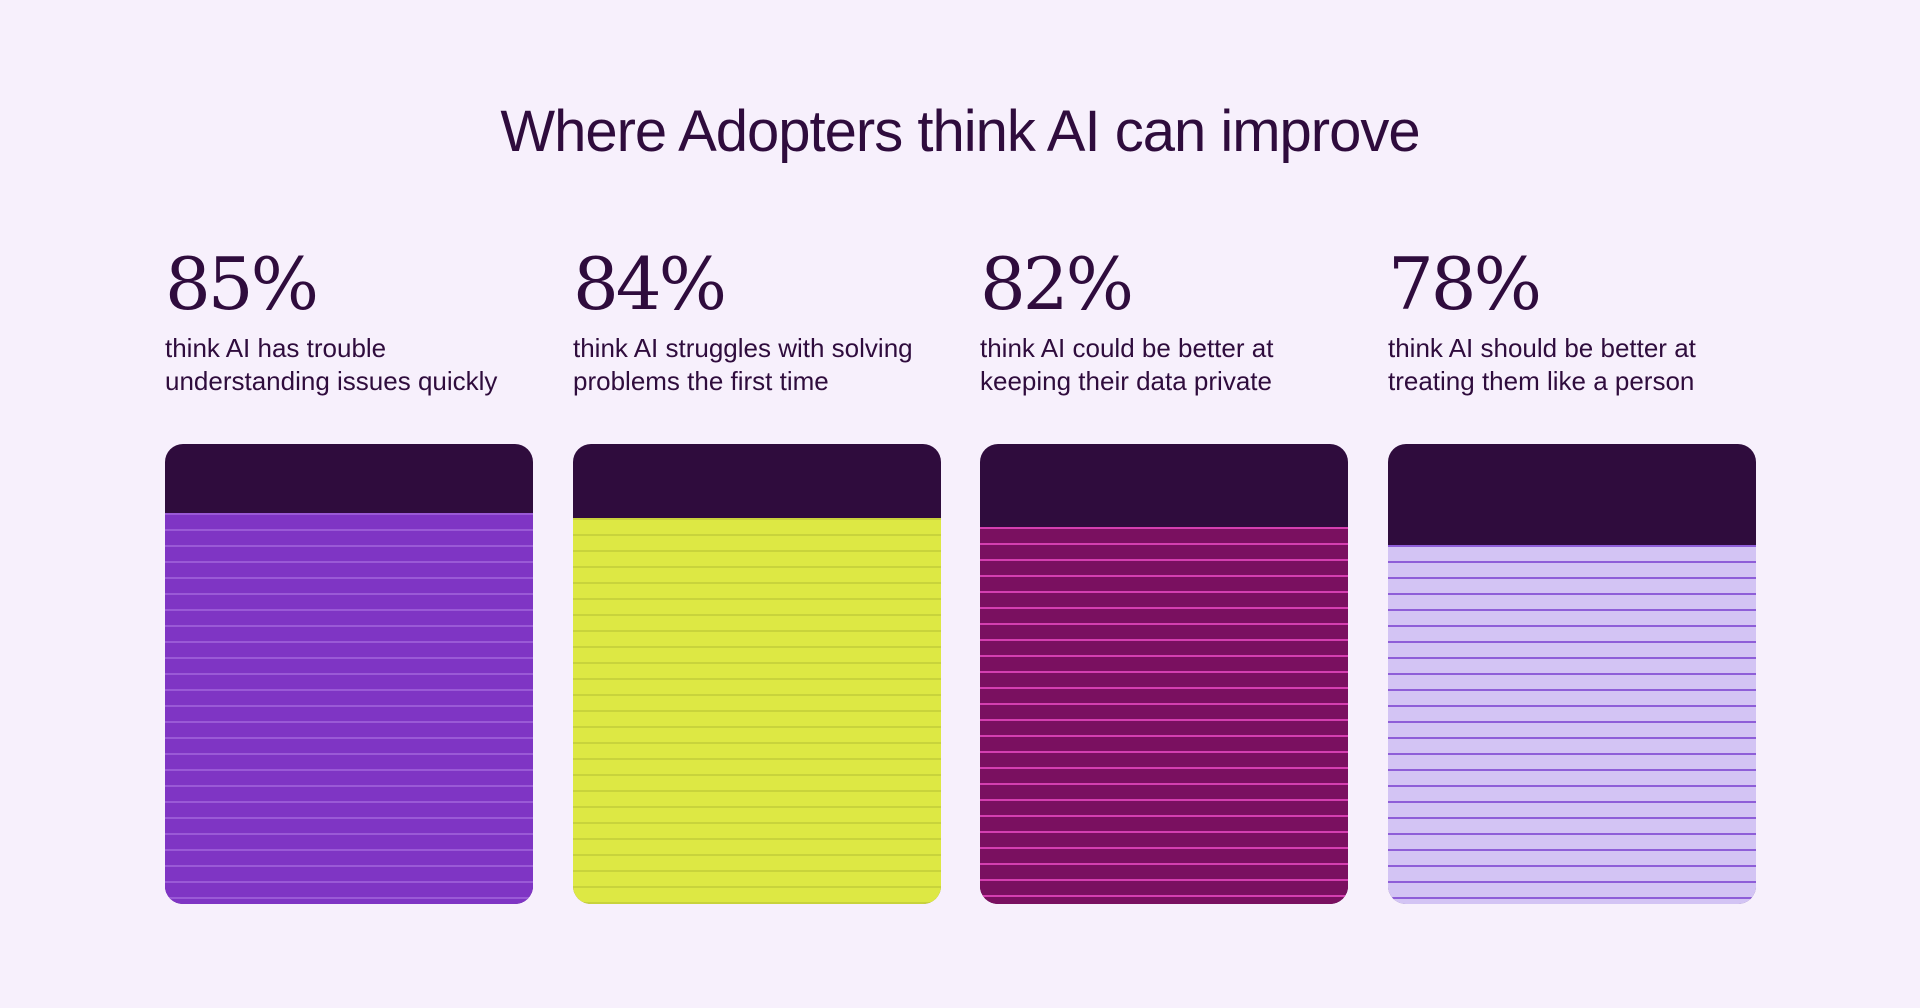 The width and height of the screenshot is (1920, 1008). Describe the element at coordinates (1127, 348) in the screenshot. I see `stat-description-3-line-1: think AI could be better at` at that location.